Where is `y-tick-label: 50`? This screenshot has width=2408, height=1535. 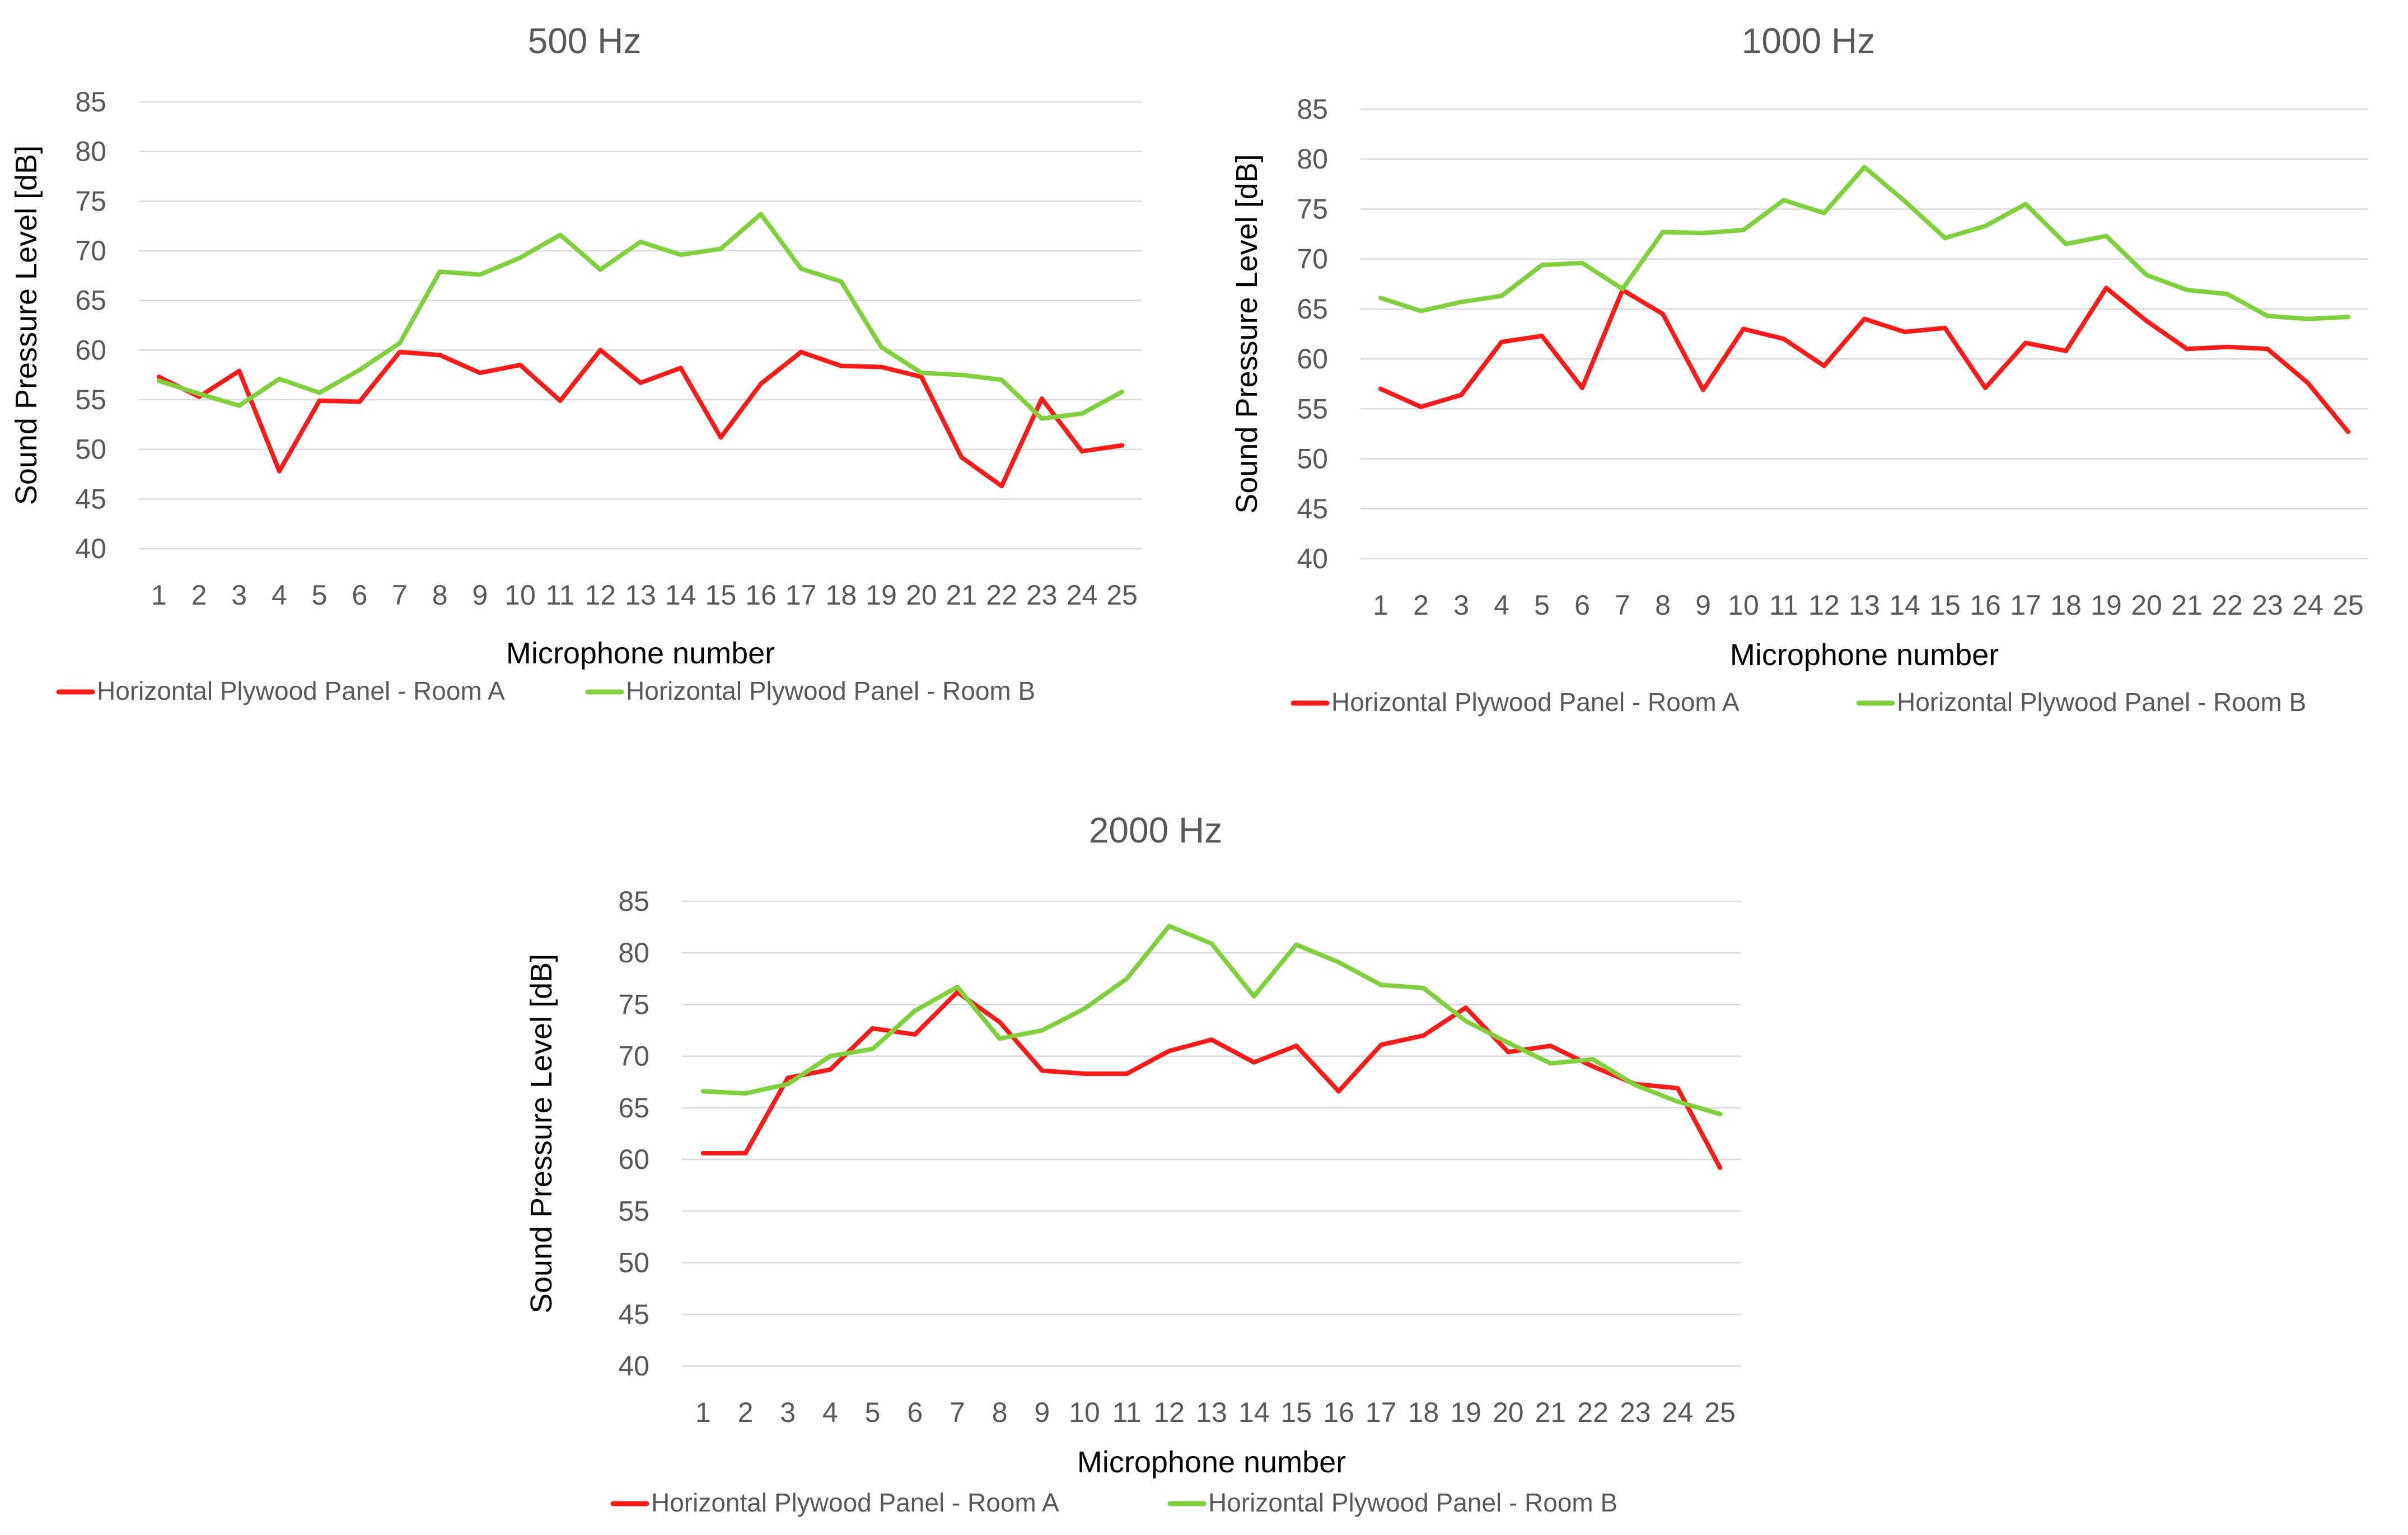
y-tick-label: 50 is located at coordinates (91, 449).